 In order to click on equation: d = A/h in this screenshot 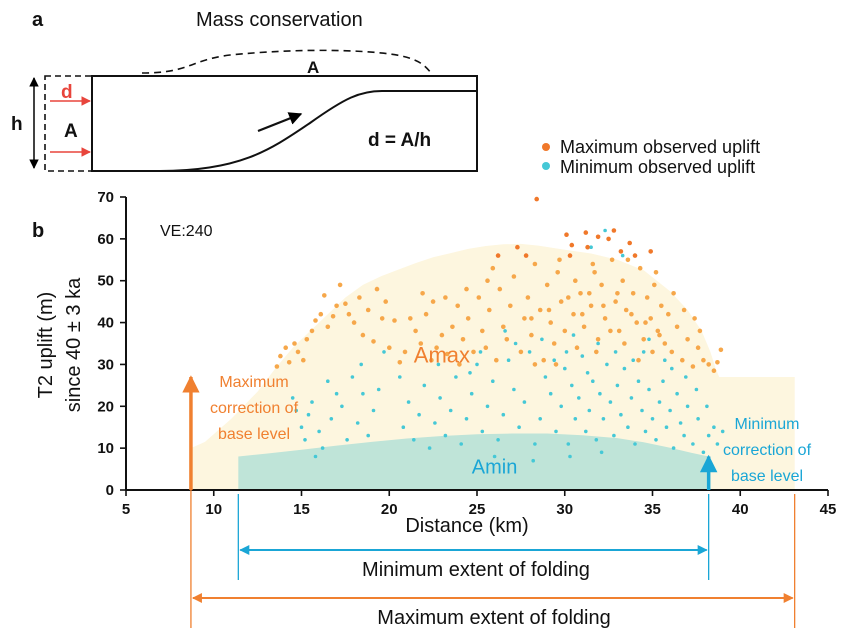, I will do `click(399, 140)`.